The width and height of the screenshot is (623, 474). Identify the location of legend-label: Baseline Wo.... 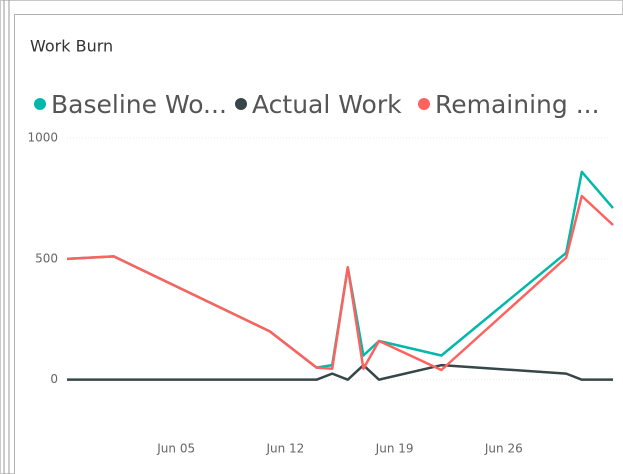
(139, 104).